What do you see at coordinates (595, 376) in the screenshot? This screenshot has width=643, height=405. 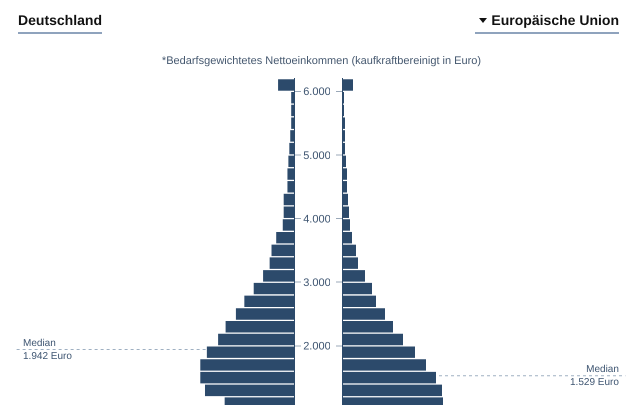 I see `ref-line-label: Median 1.529 Euro` at bounding box center [595, 376].